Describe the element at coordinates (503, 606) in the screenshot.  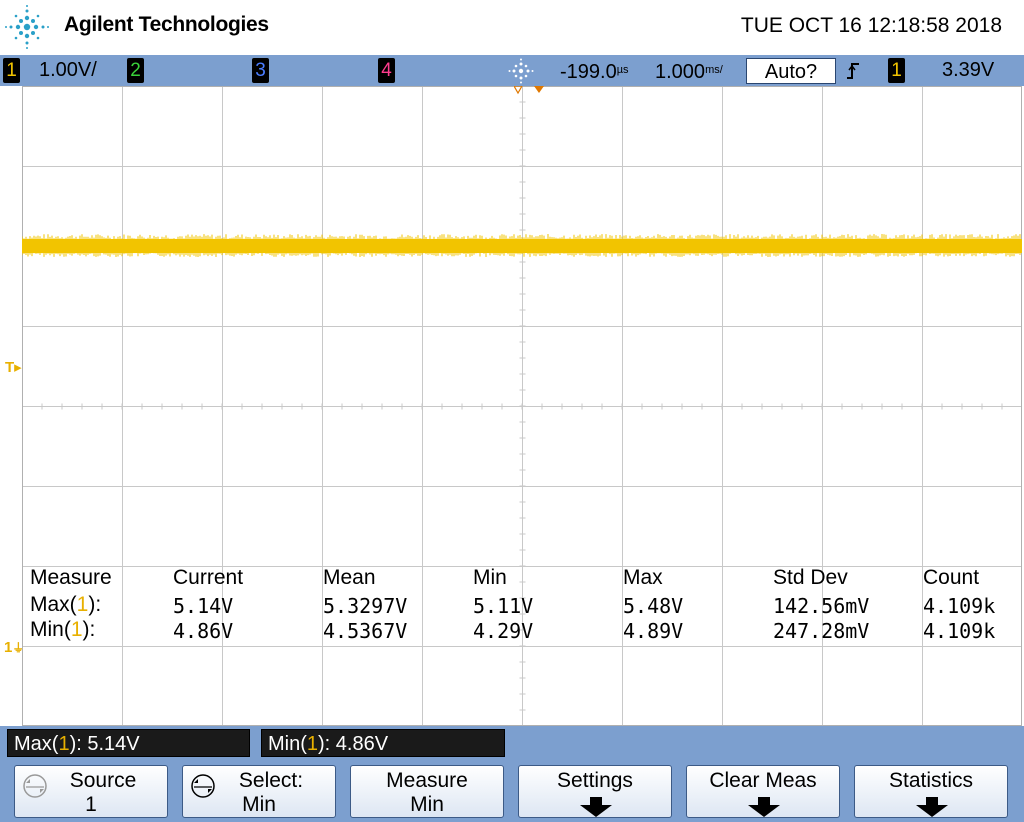
I see `row-max-min: 5.11V` at that location.